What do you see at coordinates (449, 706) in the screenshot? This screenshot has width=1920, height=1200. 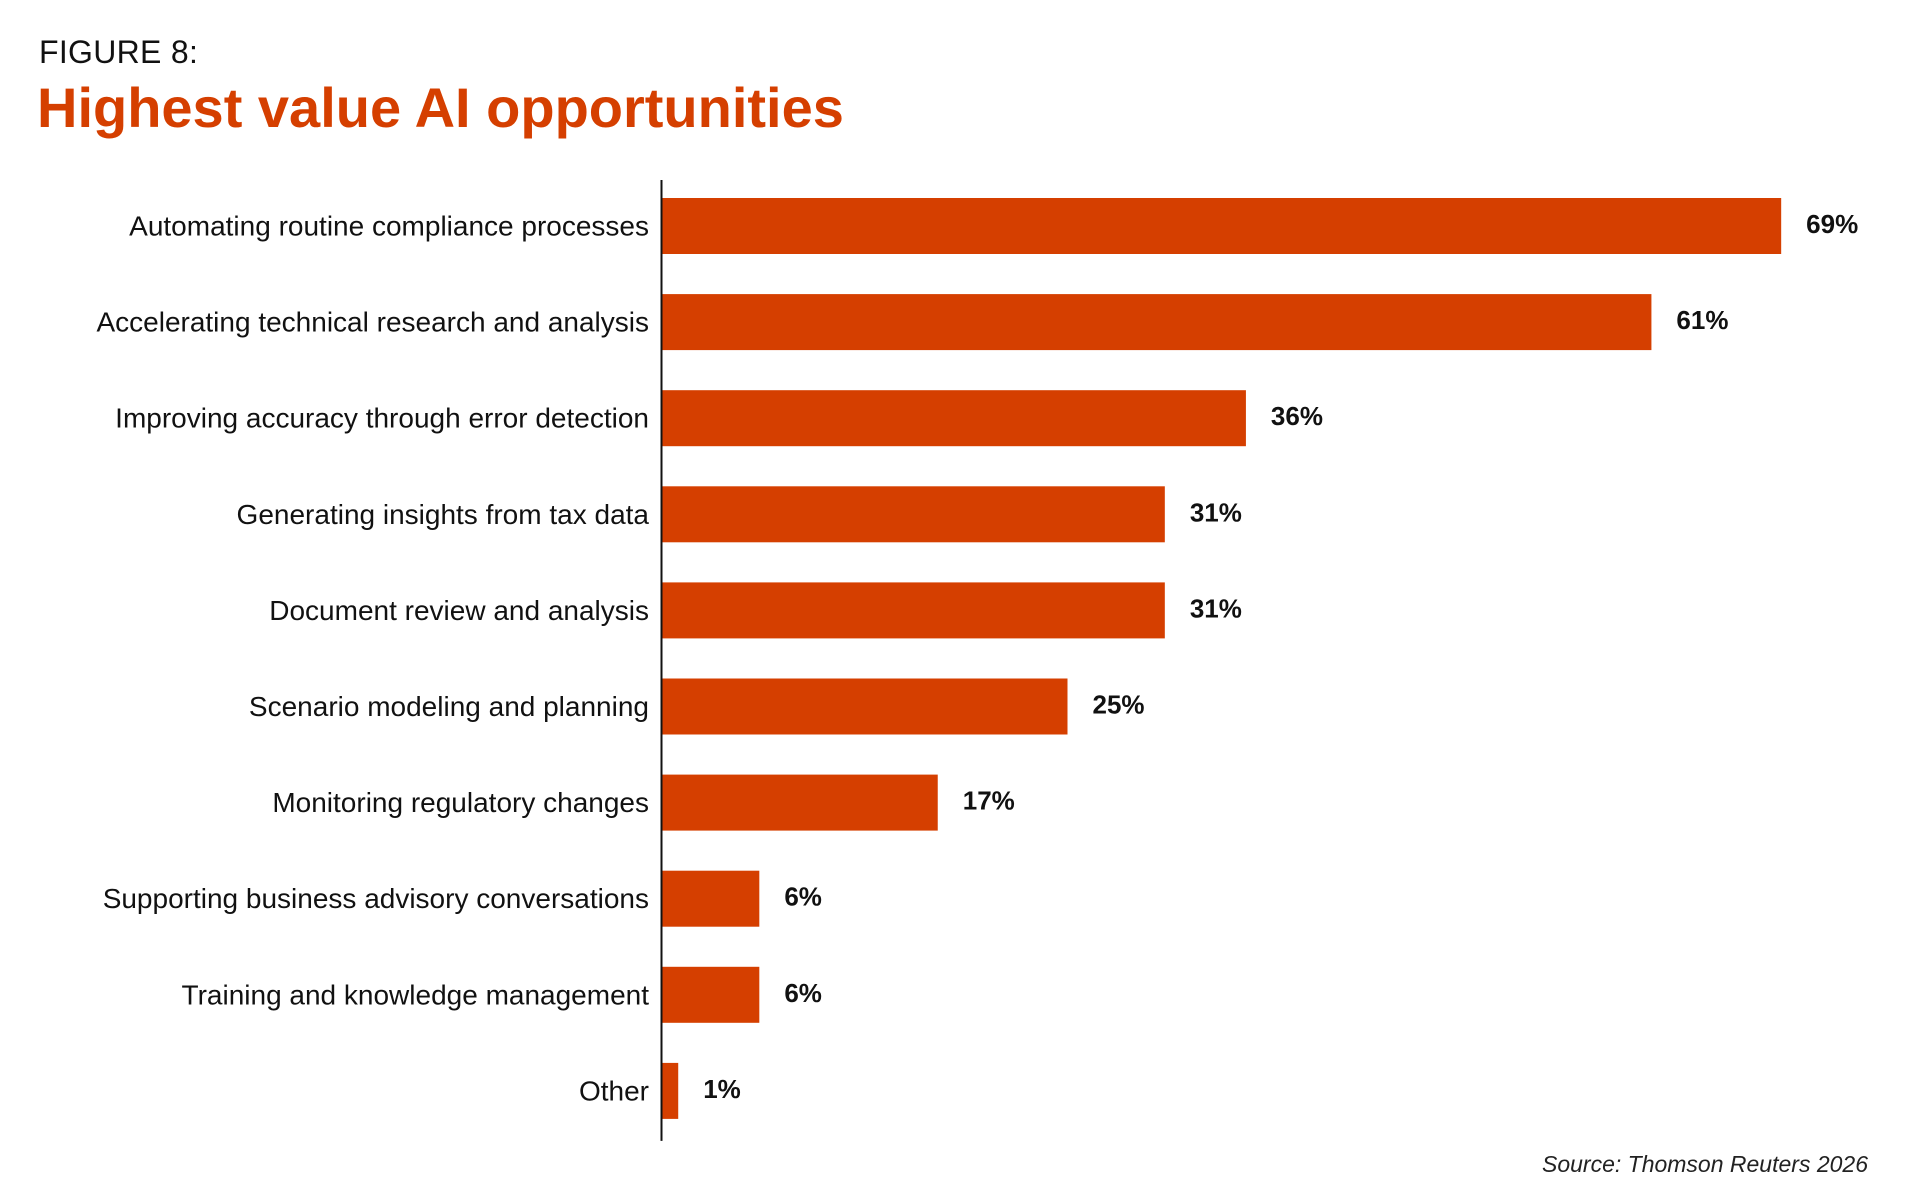 I see `category-label: Scenario modeling and planning` at bounding box center [449, 706].